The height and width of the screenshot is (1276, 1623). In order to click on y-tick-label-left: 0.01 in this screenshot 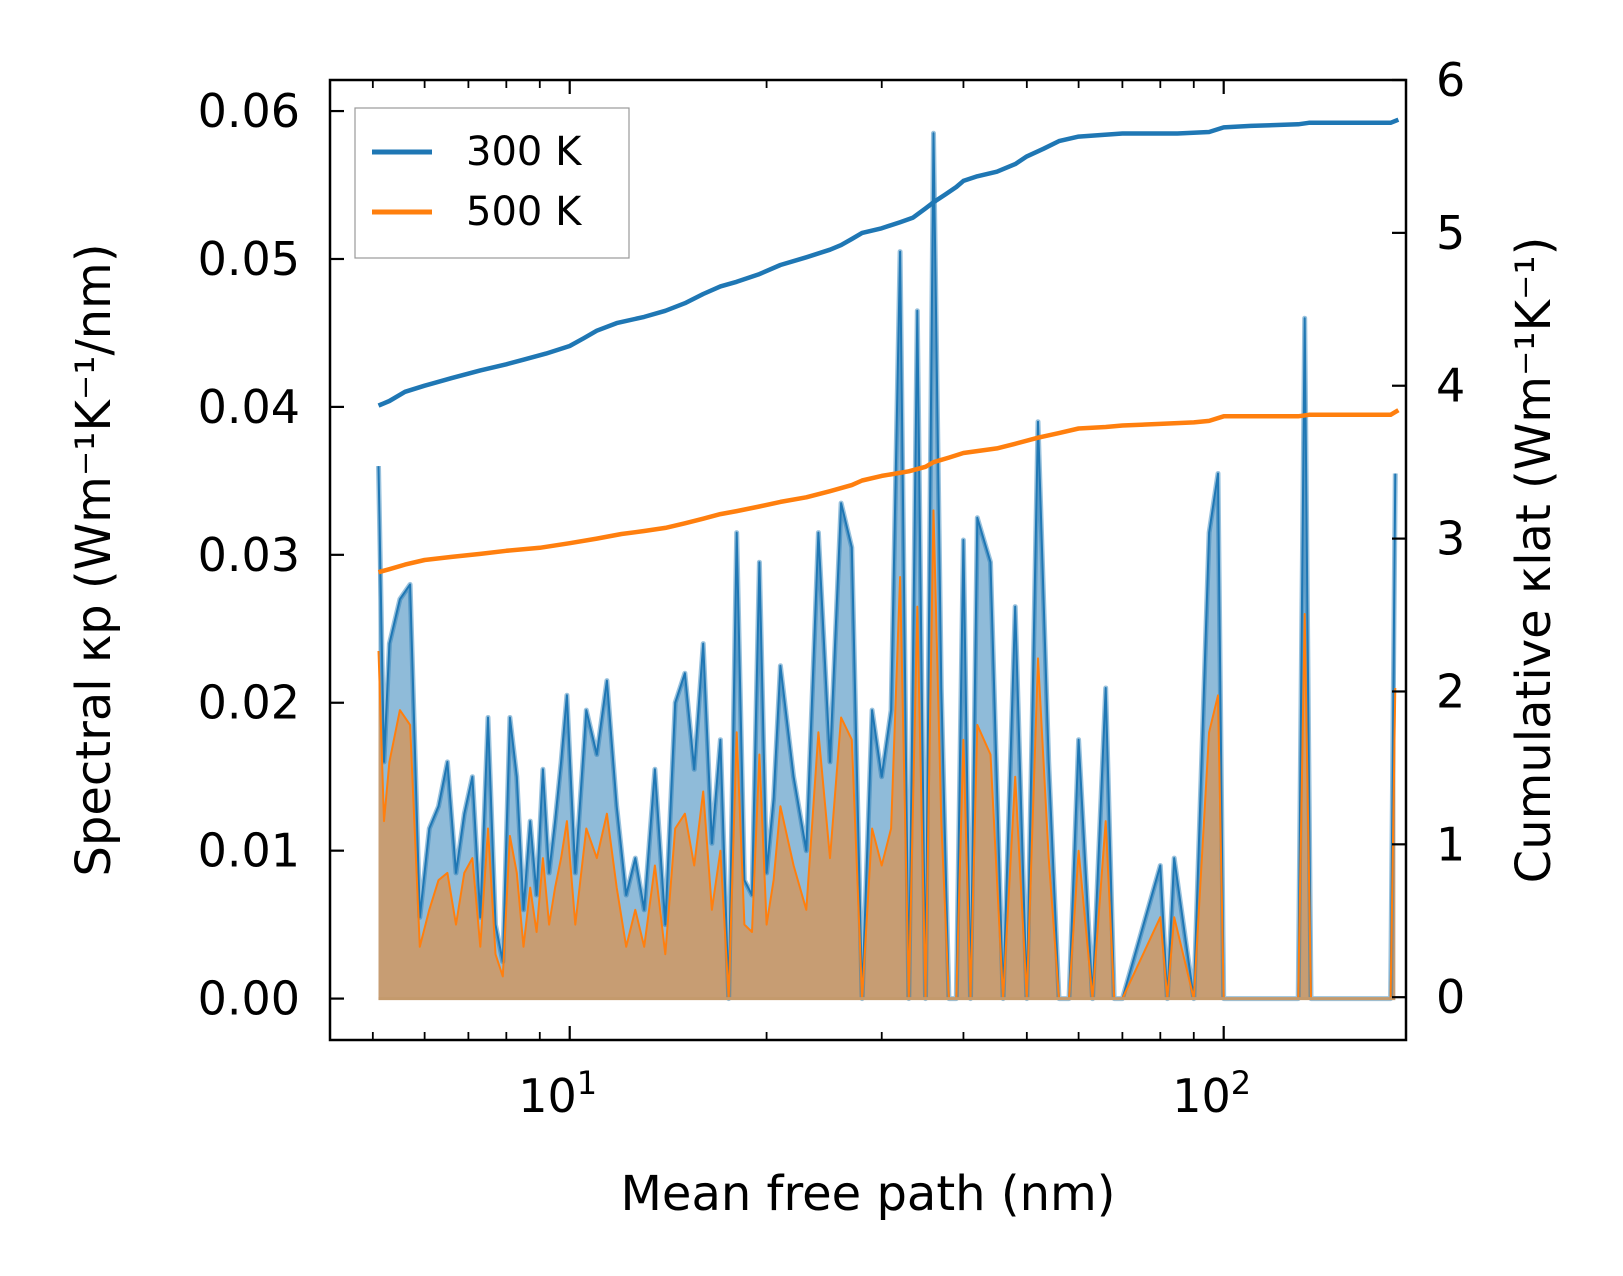, I will do `click(249, 851)`.